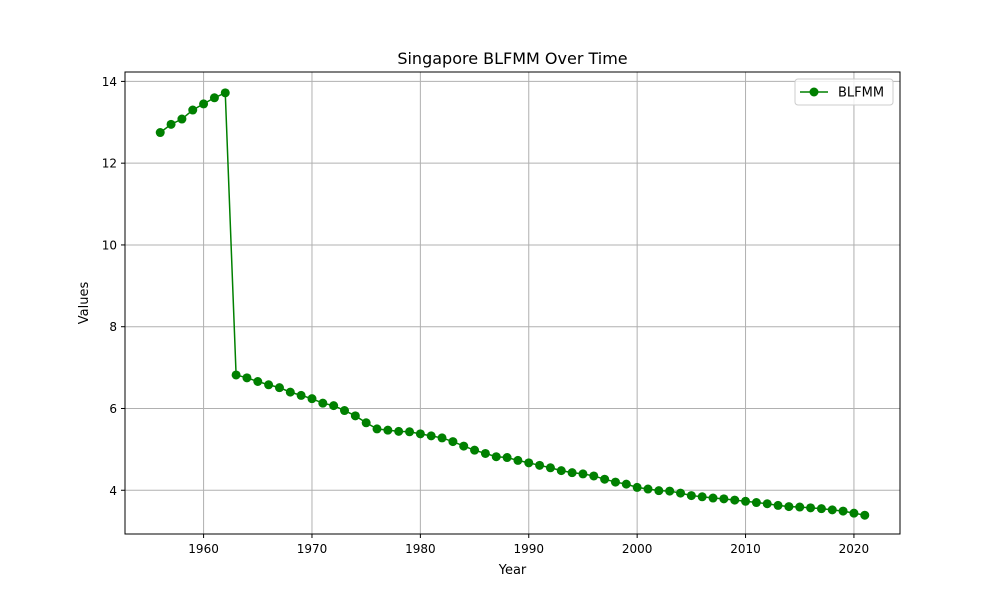  I want to click on y-tick-label: 10, so click(109, 245).